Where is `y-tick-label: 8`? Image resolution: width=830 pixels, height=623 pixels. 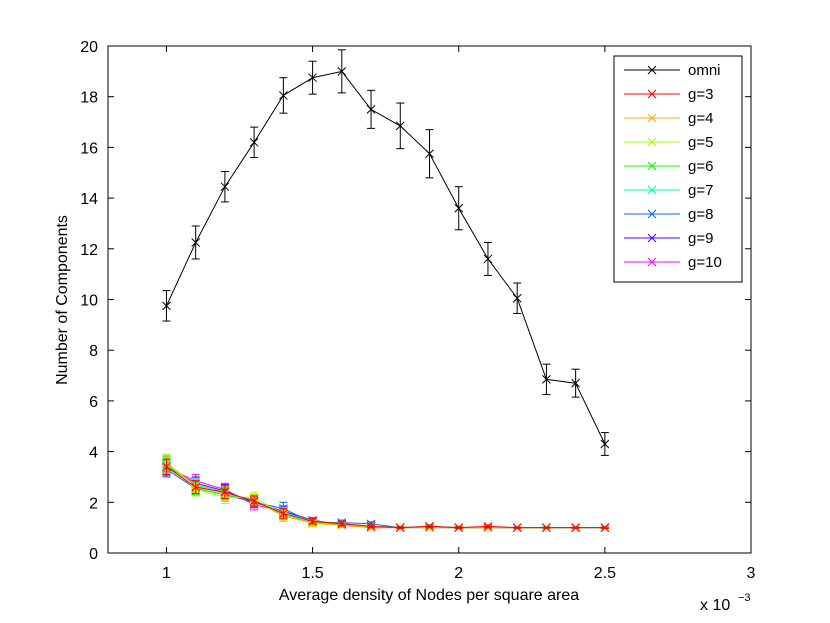
y-tick-label: 8 is located at coordinates (93, 351).